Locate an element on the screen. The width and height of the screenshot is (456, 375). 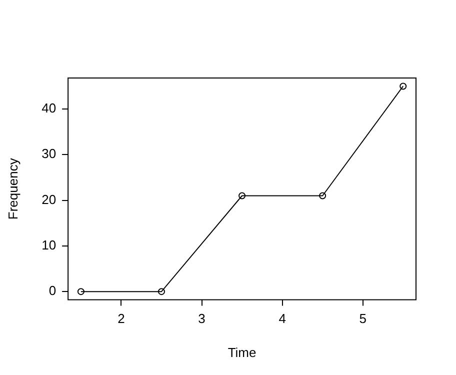
x-axis-title: Time is located at coordinates (242, 352).